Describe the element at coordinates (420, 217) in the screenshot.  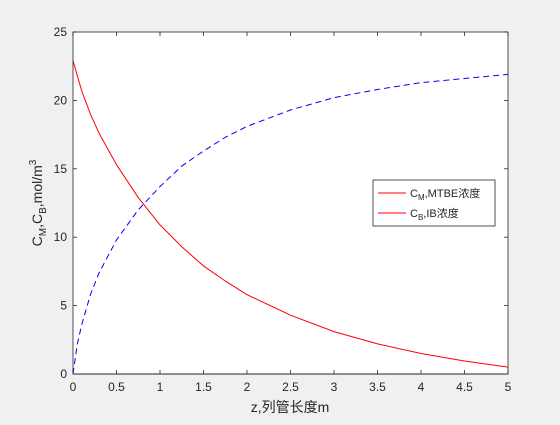
I see `legend-cb-sub: B` at that location.